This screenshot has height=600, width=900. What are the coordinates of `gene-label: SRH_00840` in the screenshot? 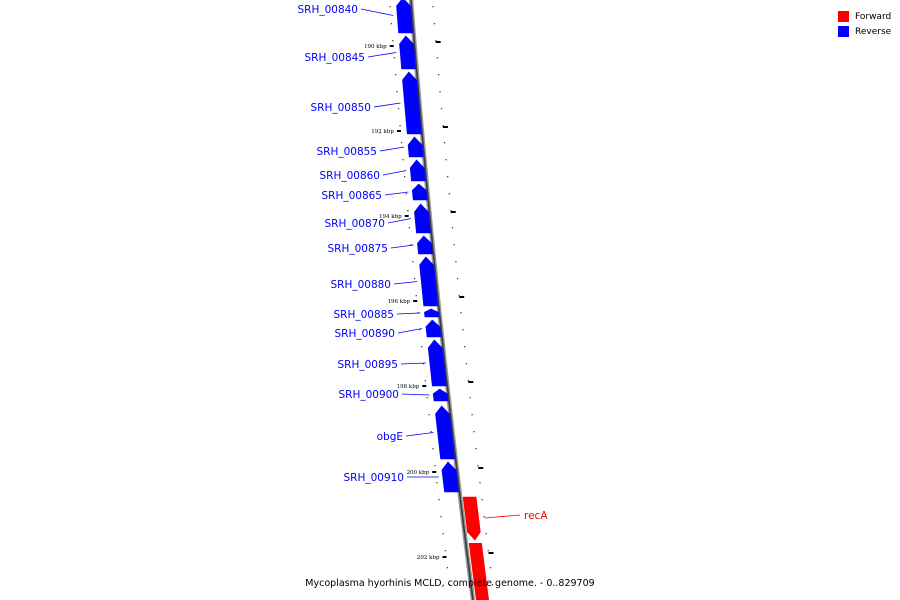 It's located at (327, 10).